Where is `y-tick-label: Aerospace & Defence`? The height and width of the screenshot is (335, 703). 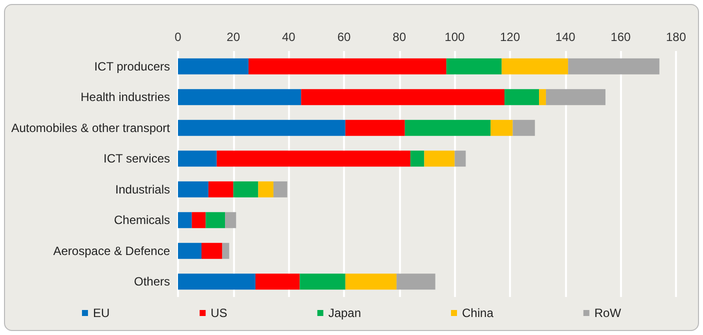
y-tick-label: Aerospace & Defence is located at coordinates (111, 251).